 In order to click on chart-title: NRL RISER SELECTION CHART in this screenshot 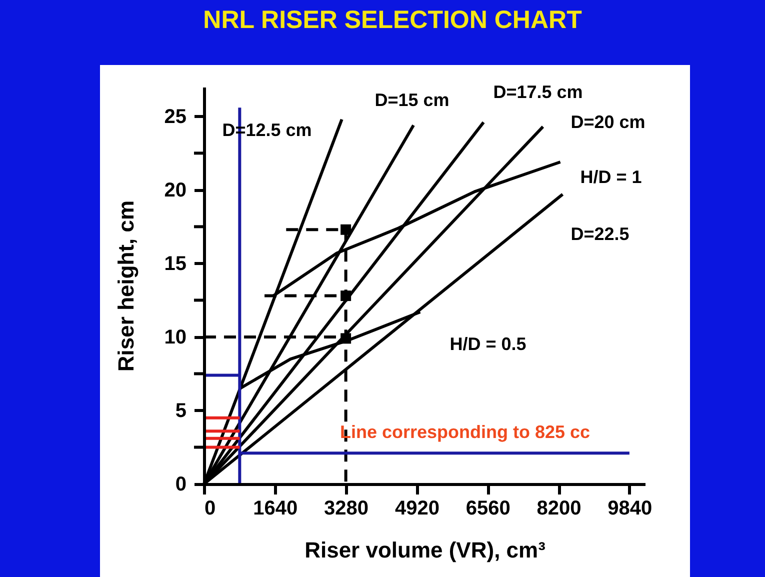, I will do `click(392, 20)`.